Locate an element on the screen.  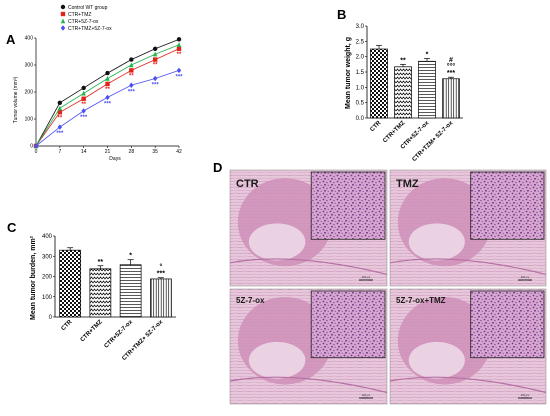
y-tick-label: 0.0 is located at coordinates (360, 119).